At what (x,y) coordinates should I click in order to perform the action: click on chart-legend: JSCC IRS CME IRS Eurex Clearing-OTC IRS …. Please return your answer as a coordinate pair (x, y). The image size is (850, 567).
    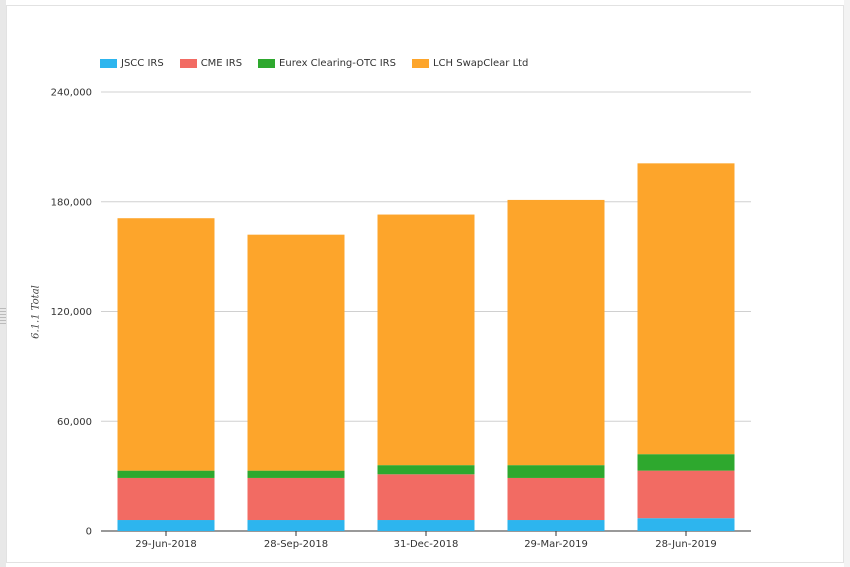
    Looking at the image, I should click on (314, 63).